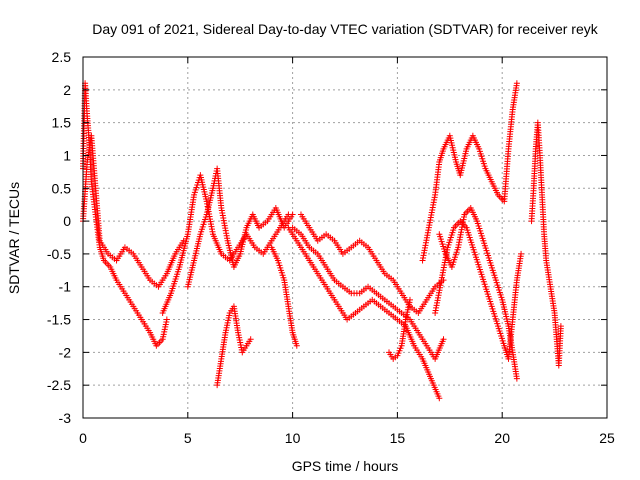 Image resolution: width=640 pixels, height=480 pixels. Describe the element at coordinates (502, 438) in the screenshot. I see `x-tick-label: 20` at that location.